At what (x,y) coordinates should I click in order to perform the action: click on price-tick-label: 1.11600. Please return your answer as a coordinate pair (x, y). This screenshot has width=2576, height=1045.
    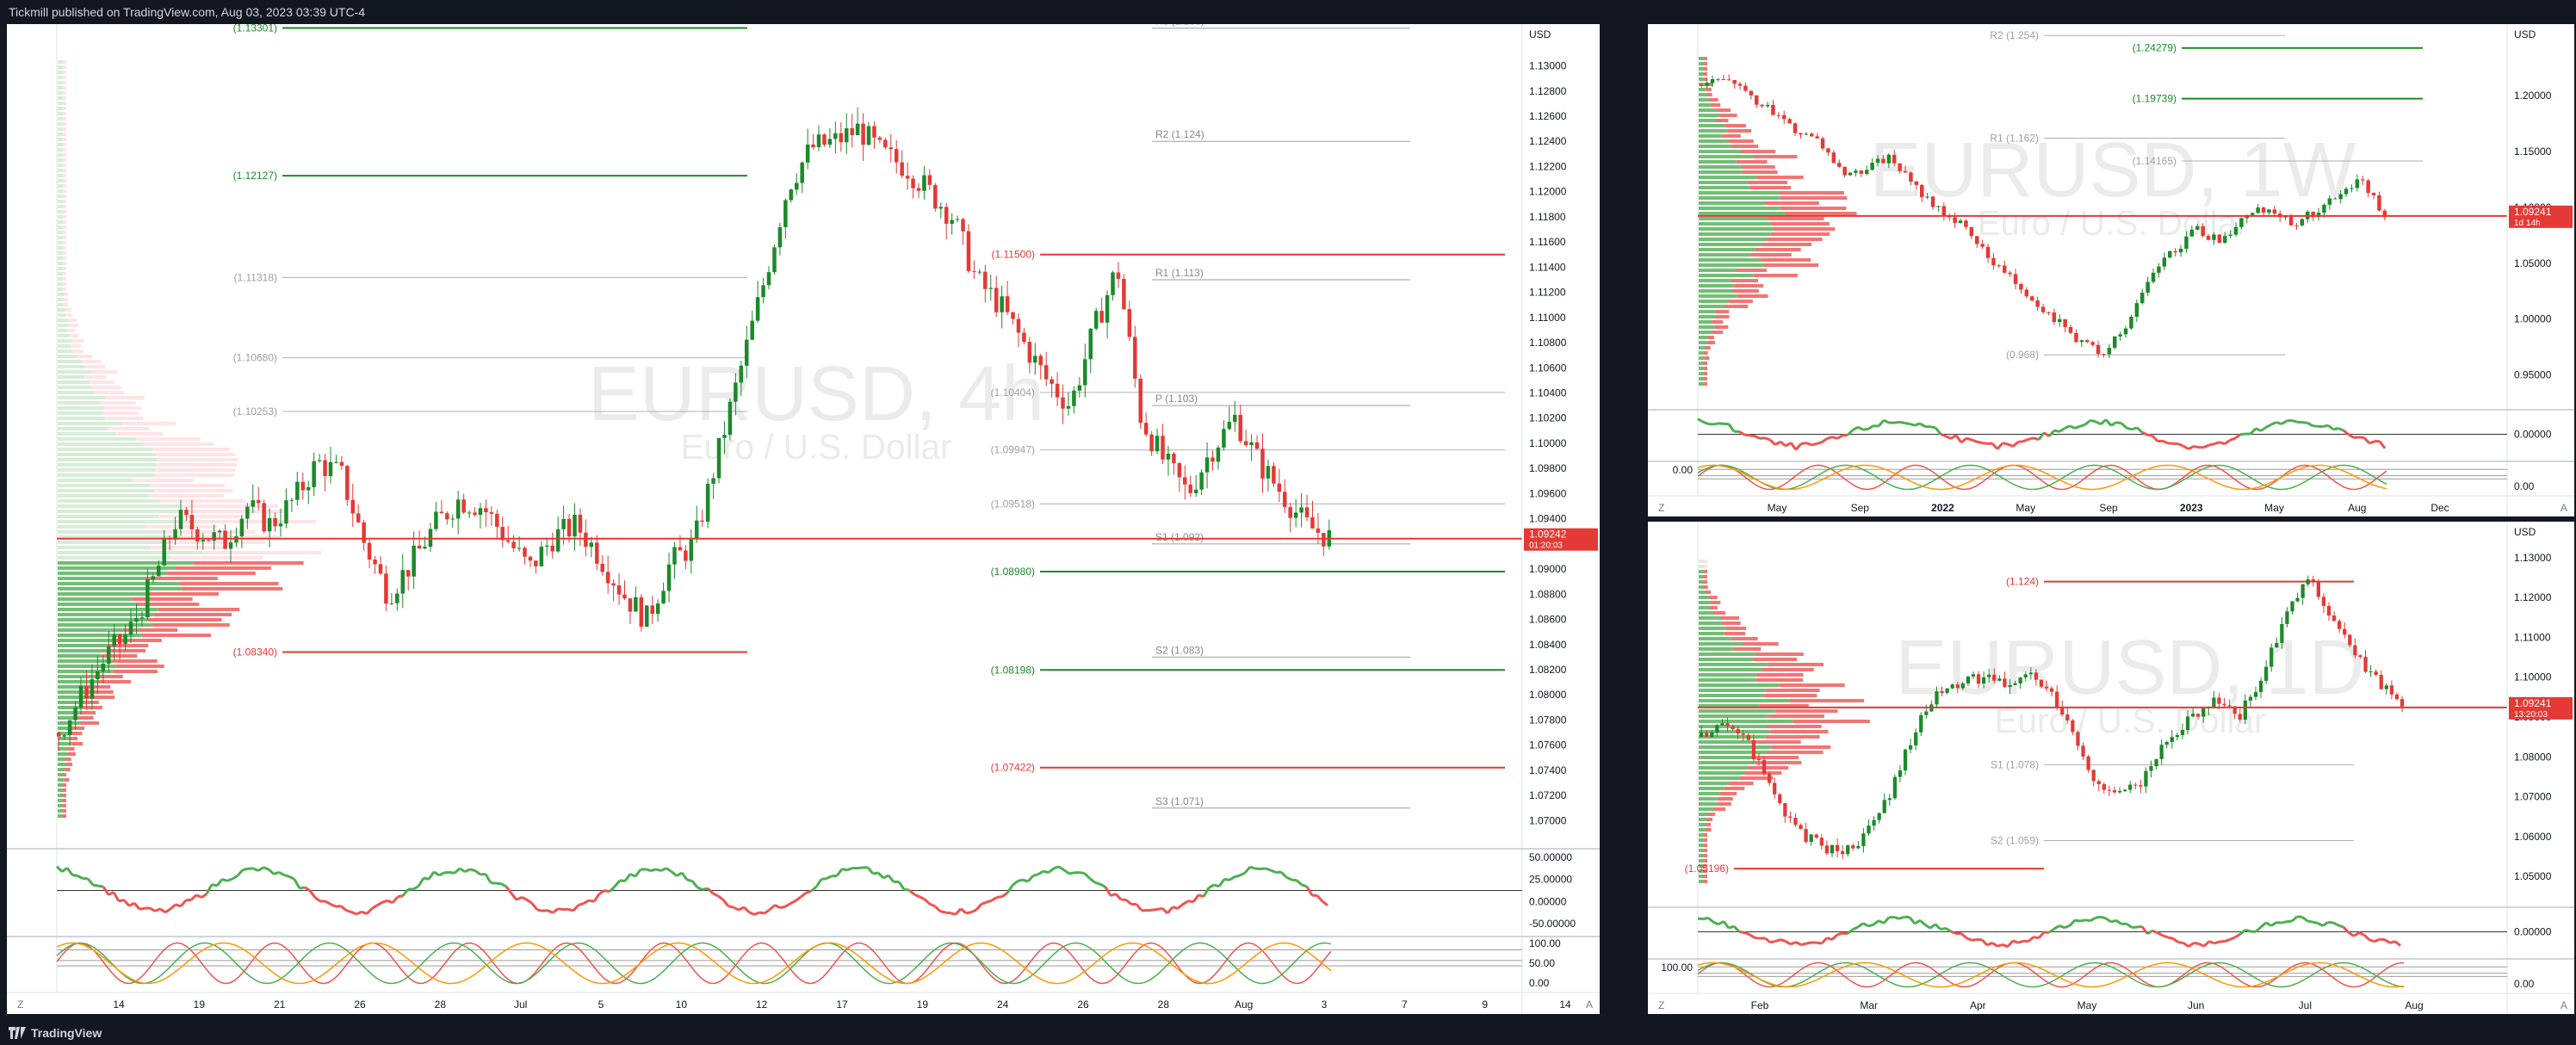
    Looking at the image, I should click on (1548, 242).